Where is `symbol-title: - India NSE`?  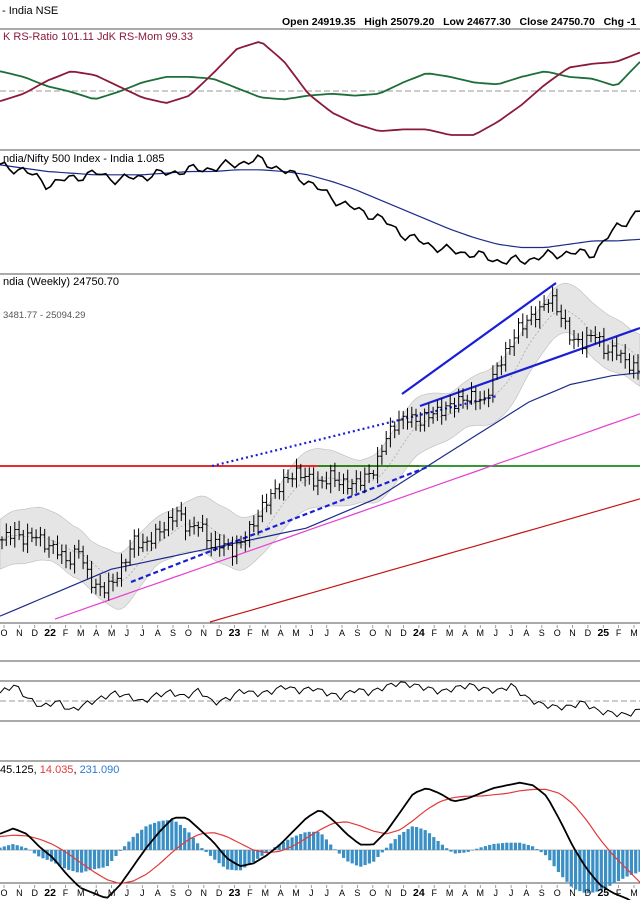 symbol-title: - India NSE is located at coordinates (30, 11).